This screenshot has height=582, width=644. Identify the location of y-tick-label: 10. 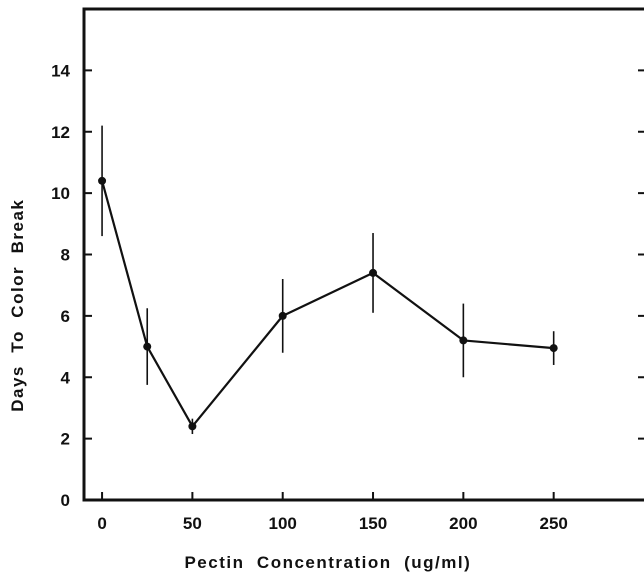
(60, 193).